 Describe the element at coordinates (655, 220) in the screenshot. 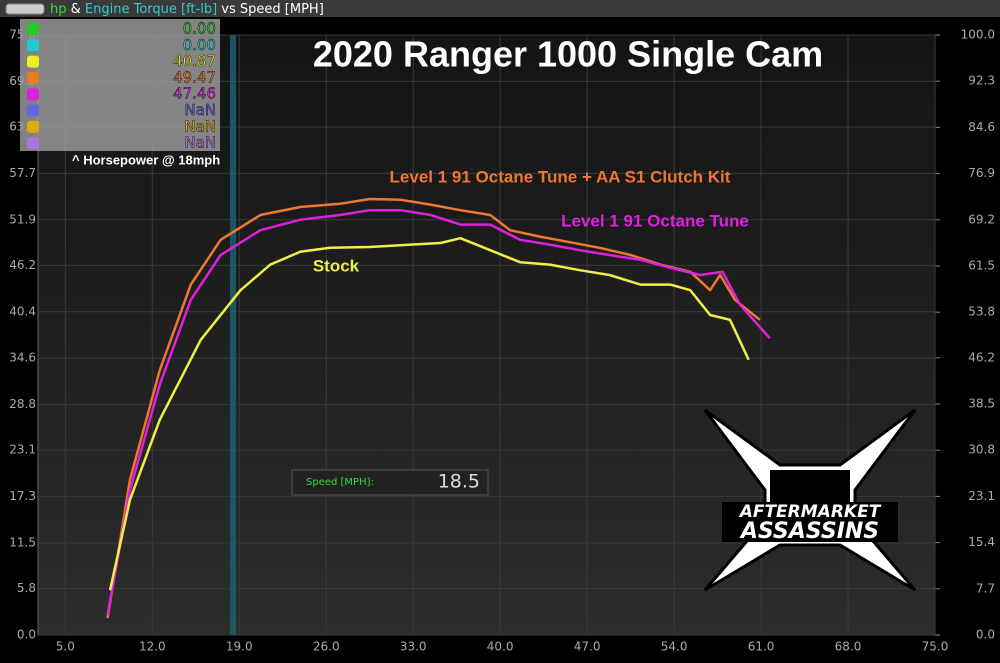

I see `series-label: Level 1 91 Octane Tune` at that location.